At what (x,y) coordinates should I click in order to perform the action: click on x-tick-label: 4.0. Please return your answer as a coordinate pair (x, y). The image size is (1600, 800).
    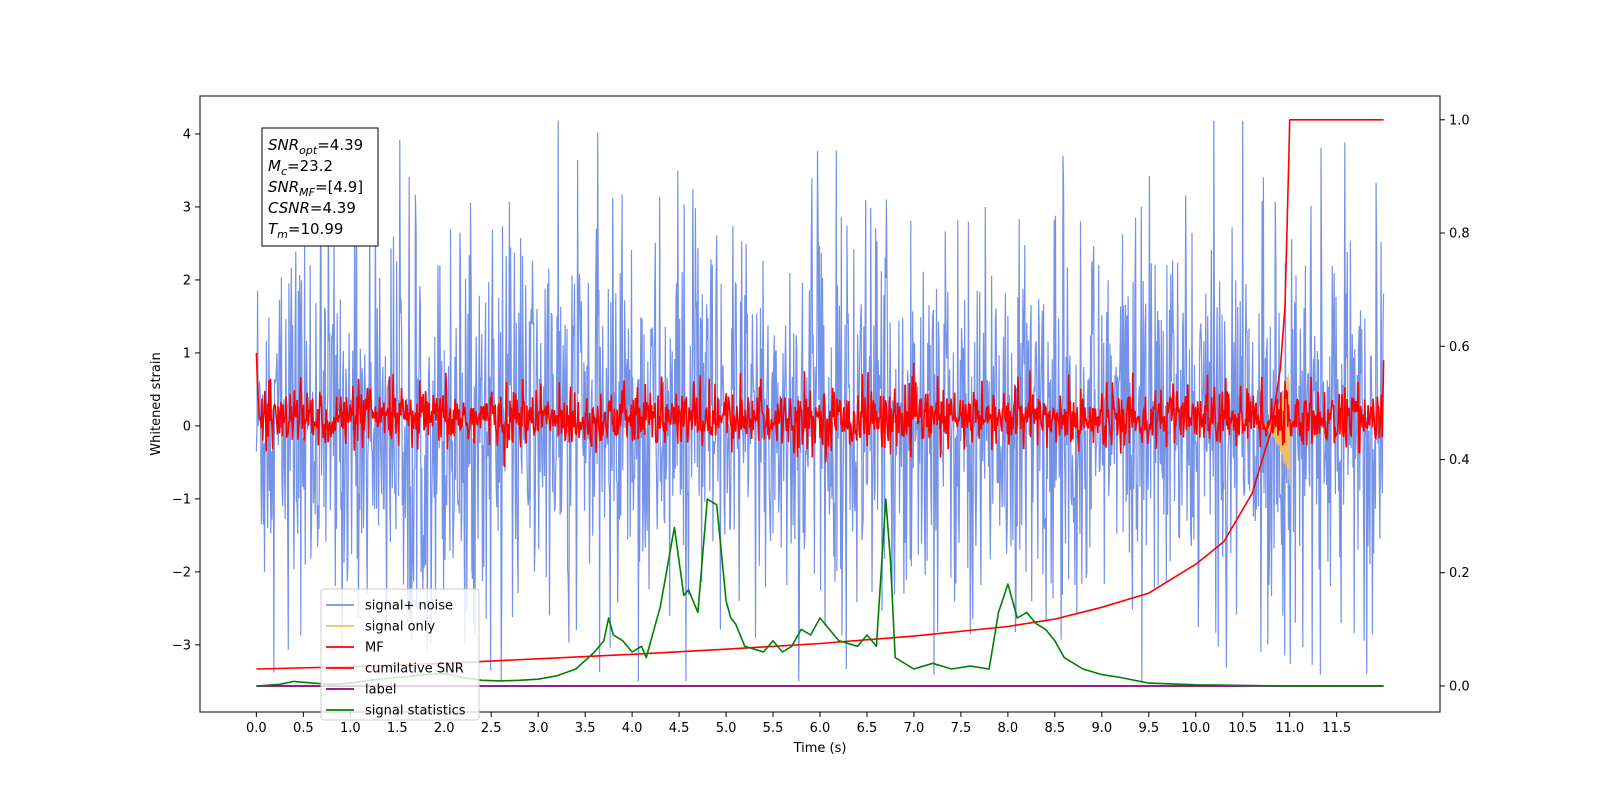
    Looking at the image, I should click on (632, 728).